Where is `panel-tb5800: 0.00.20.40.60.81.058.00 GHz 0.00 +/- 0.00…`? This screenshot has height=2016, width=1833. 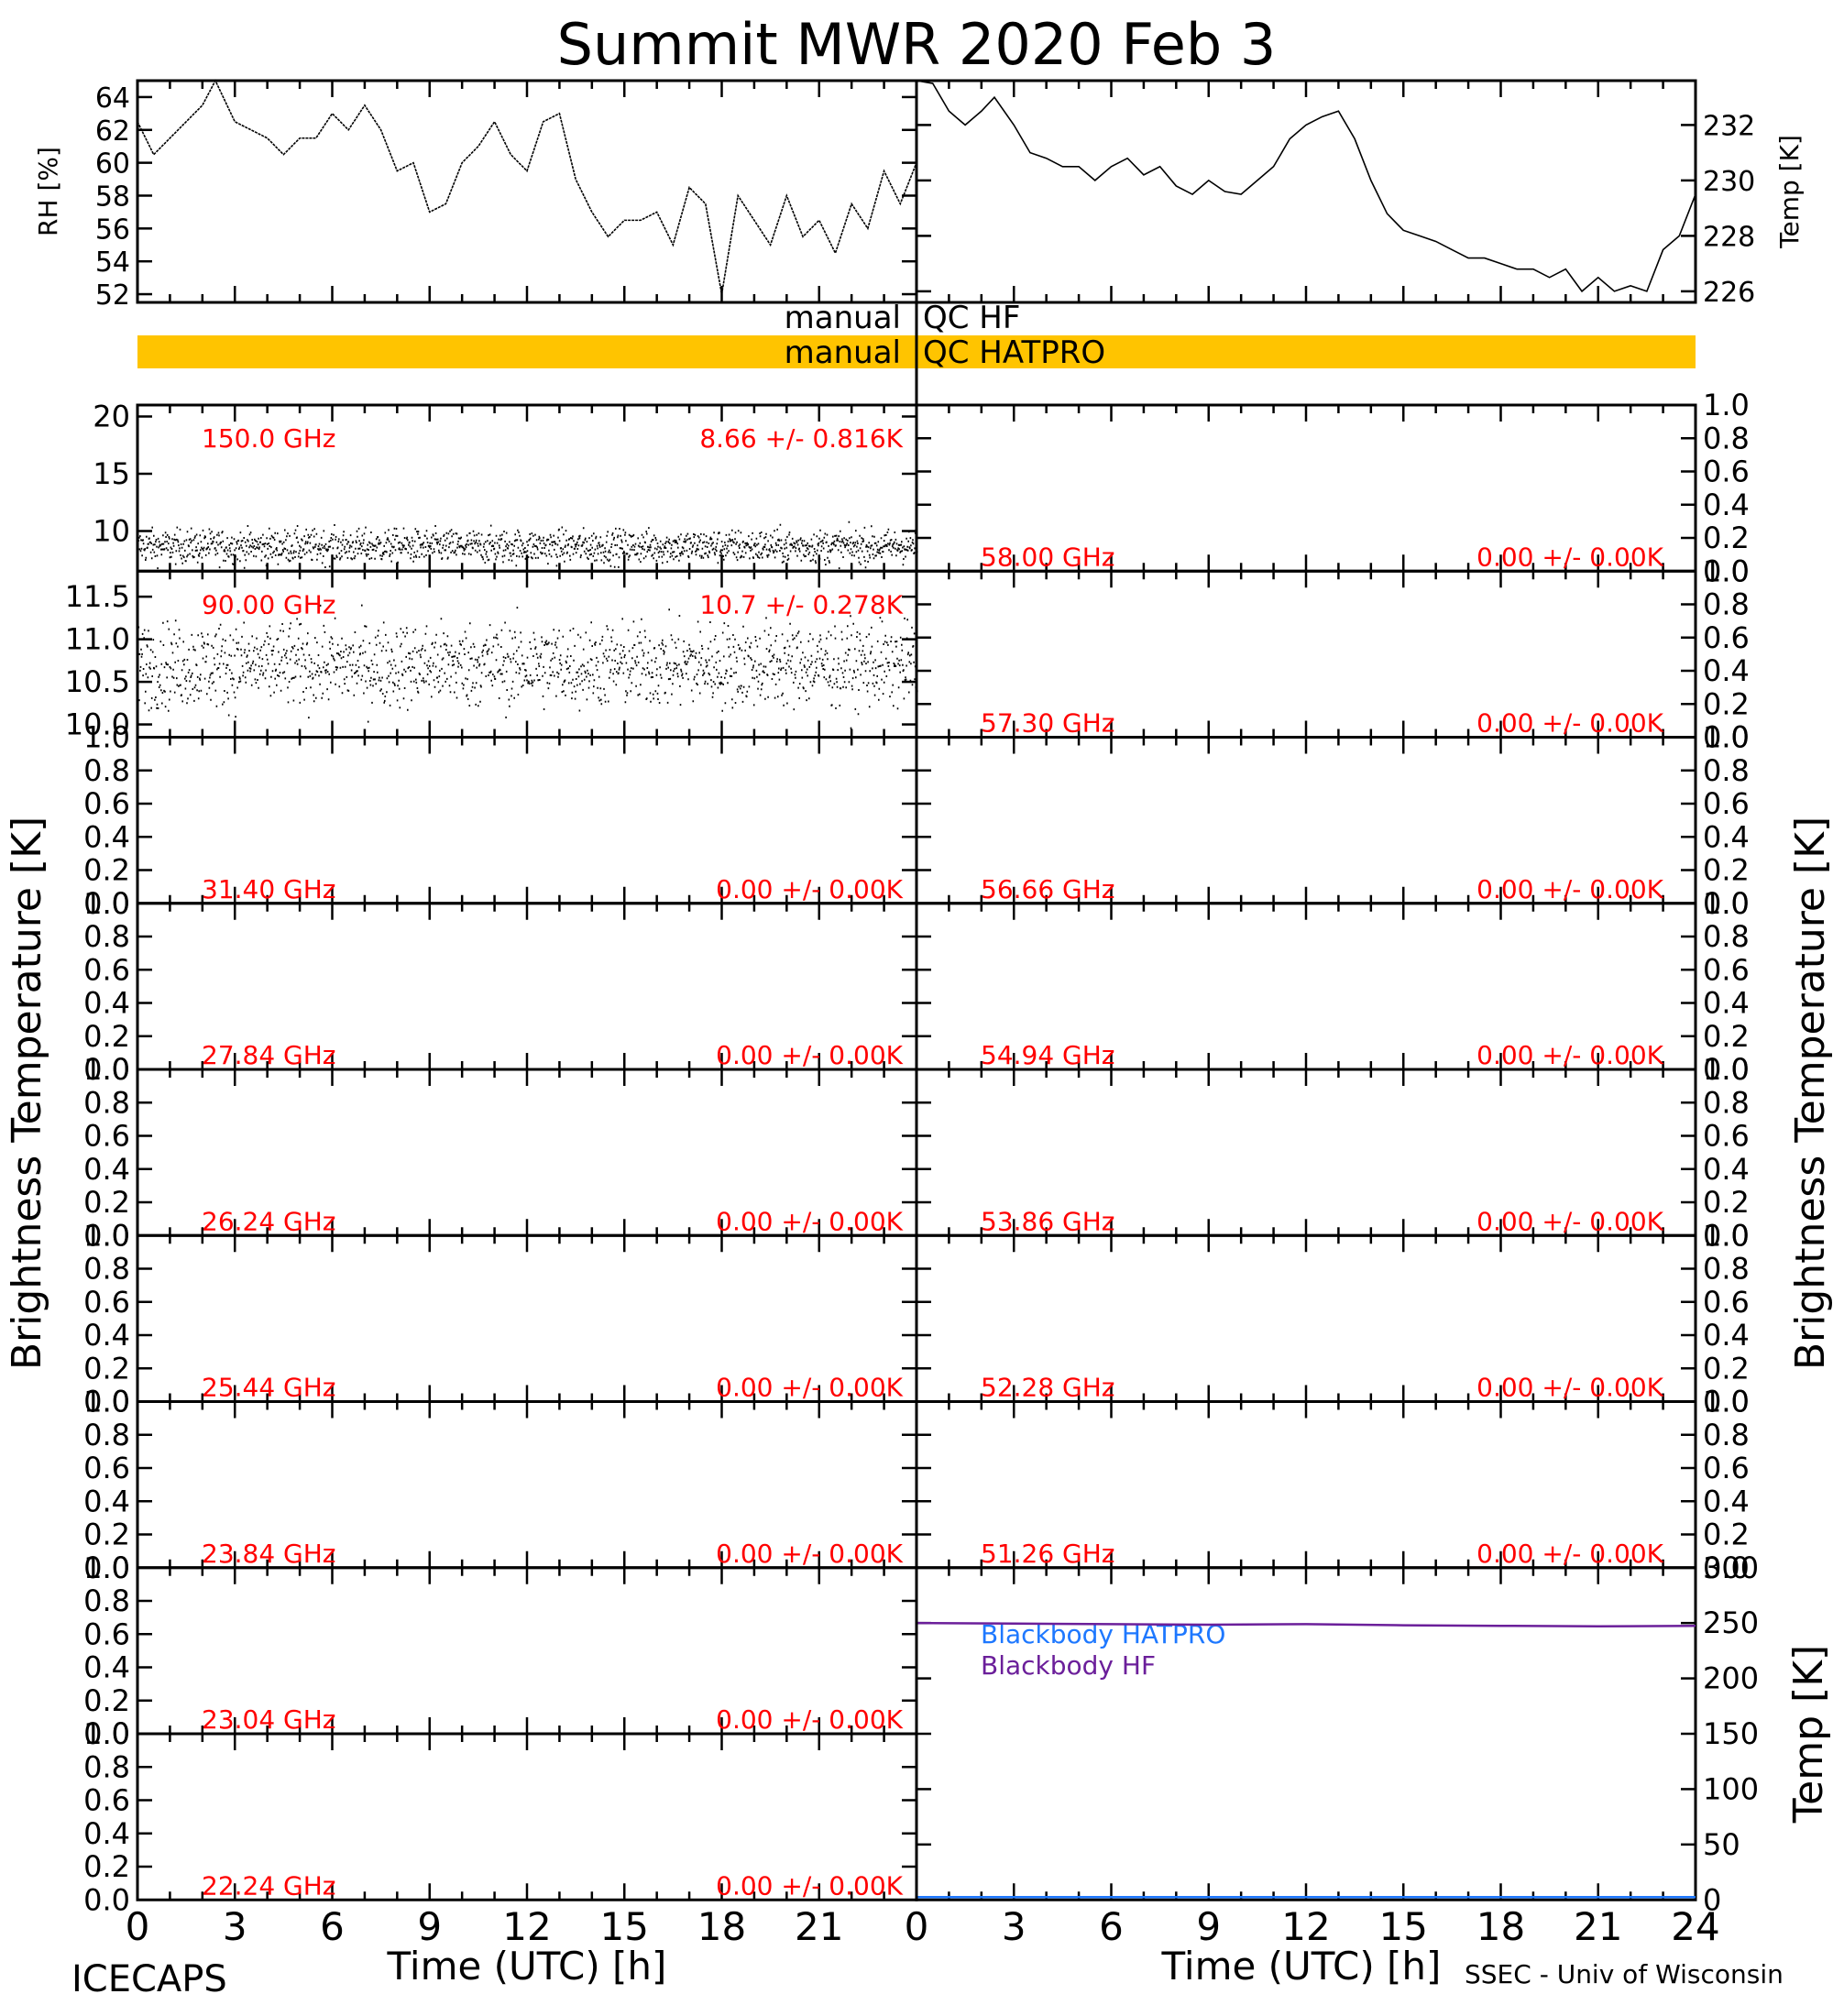 panel-tb5800: 0.00.20.40.60.81.058.00 GHz 0.00 +/- 0.00… is located at coordinates (1332, 488).